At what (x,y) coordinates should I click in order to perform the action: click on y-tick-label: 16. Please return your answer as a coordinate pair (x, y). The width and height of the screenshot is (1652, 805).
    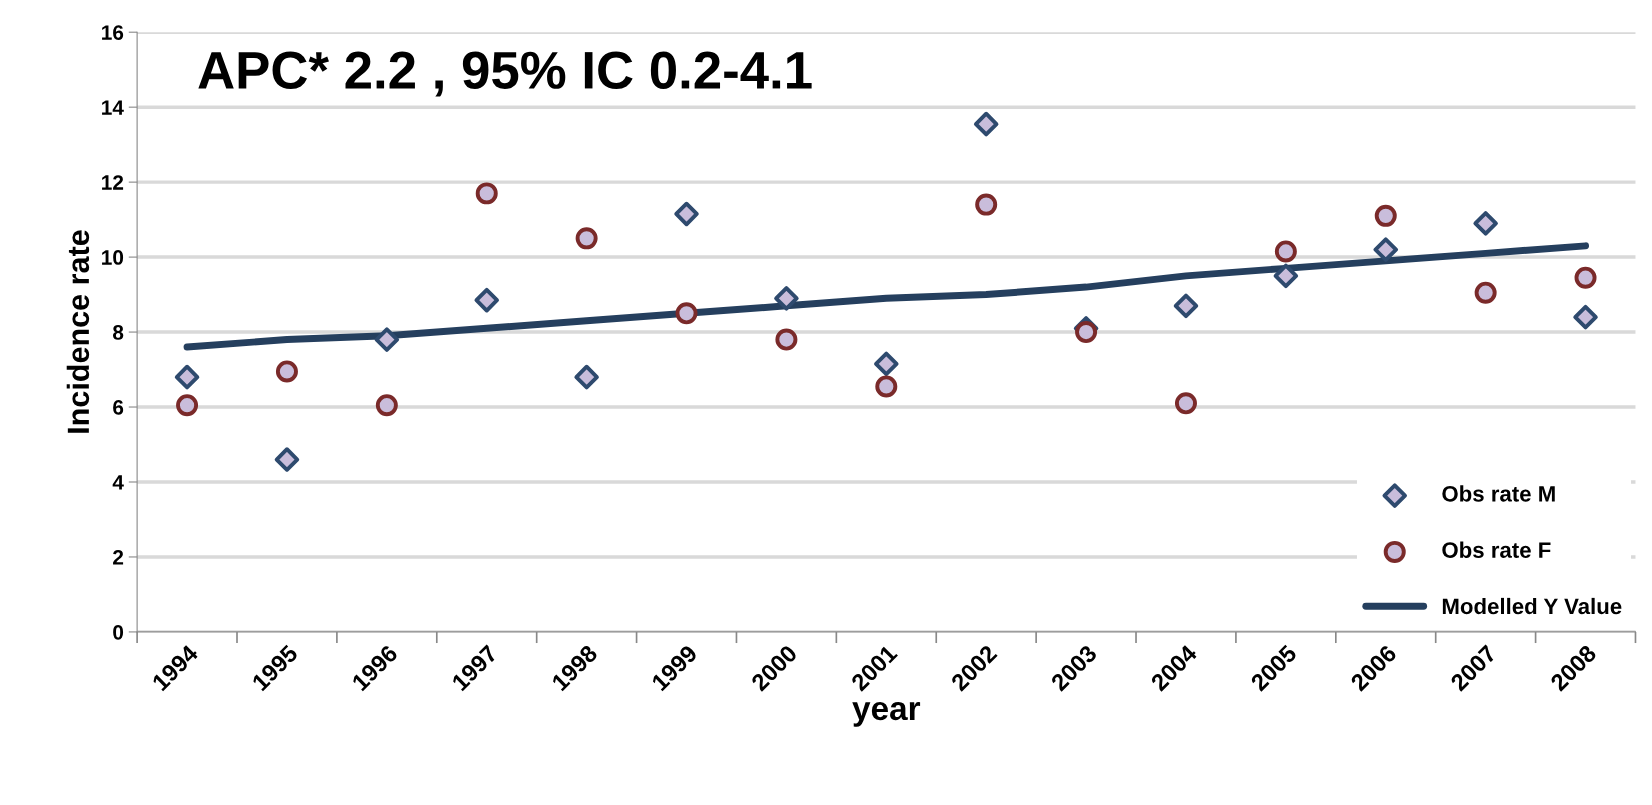
    Looking at the image, I should click on (113, 32).